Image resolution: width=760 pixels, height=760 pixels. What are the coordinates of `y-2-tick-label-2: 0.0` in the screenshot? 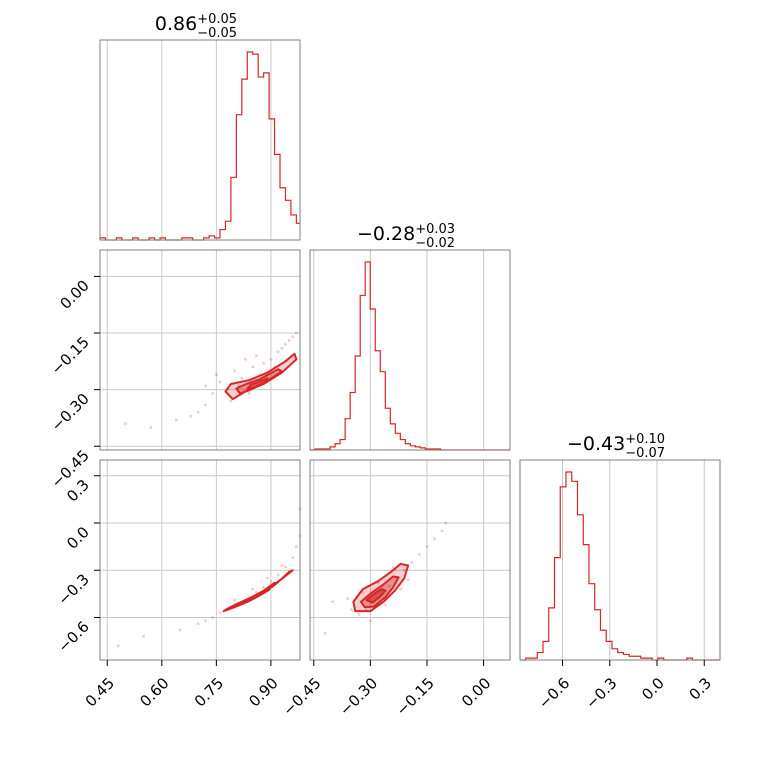 It's located at (78, 538).